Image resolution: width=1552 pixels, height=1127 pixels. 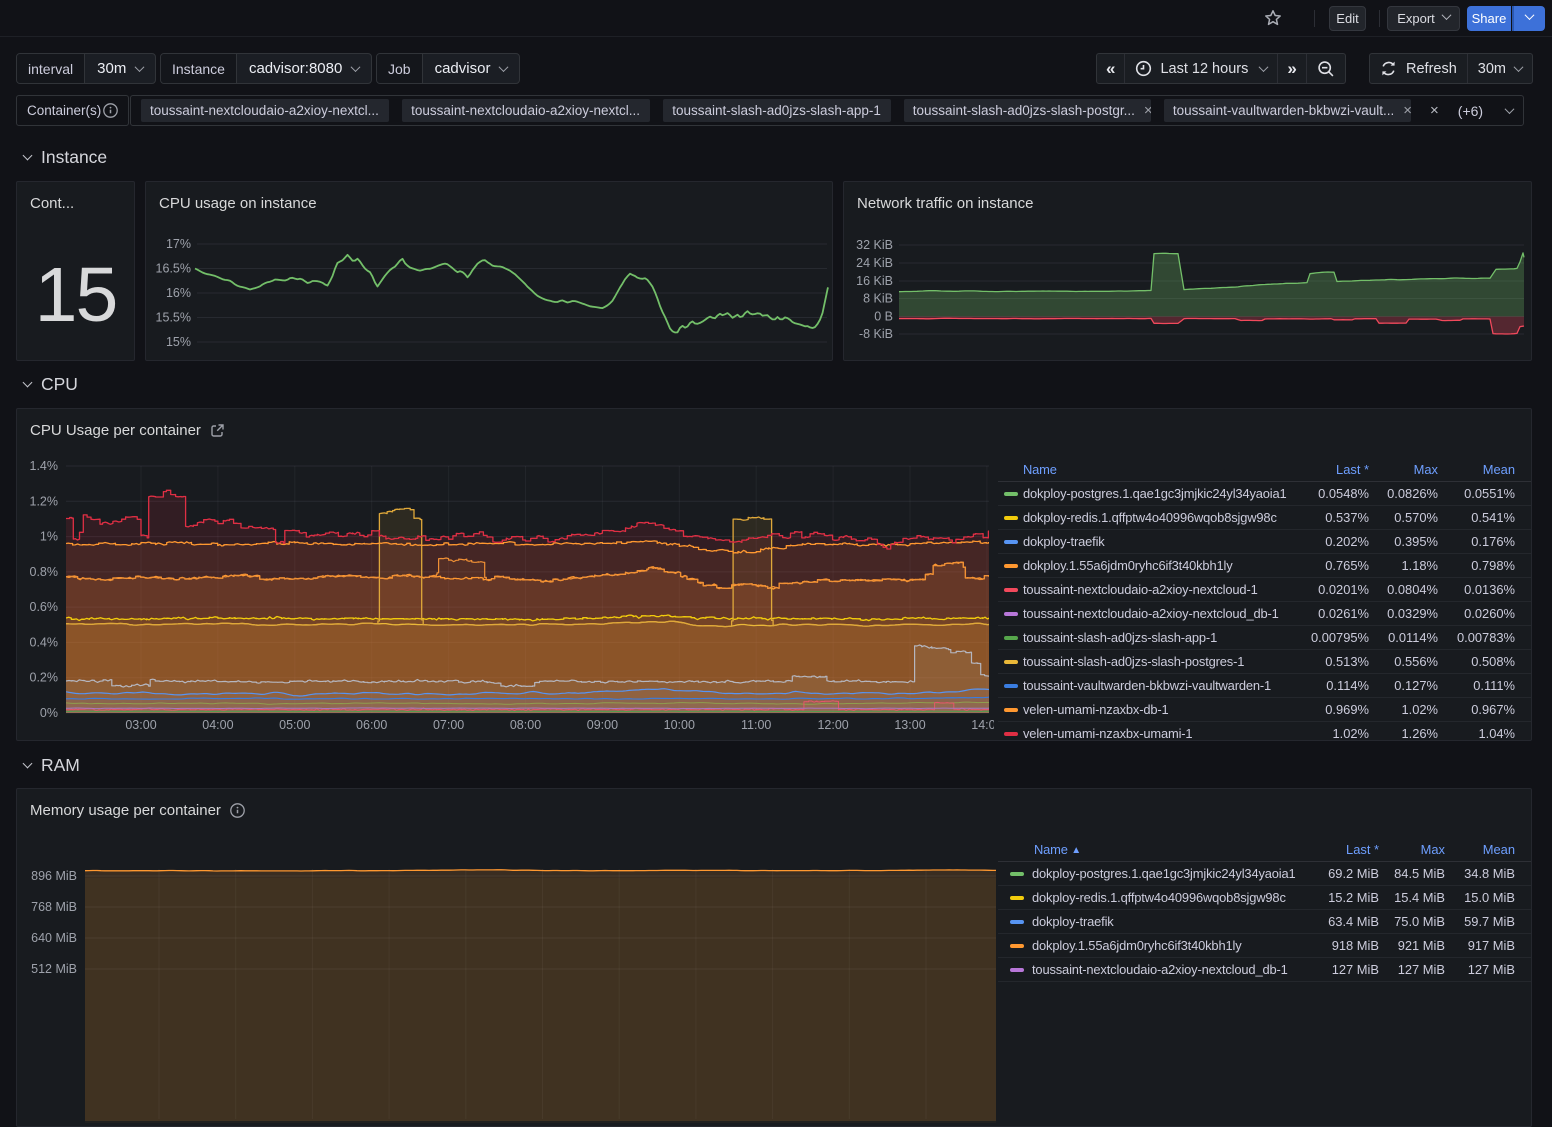 What do you see at coordinates (44, 572) in the screenshot?
I see `svg-text: 0.8%` at bounding box center [44, 572].